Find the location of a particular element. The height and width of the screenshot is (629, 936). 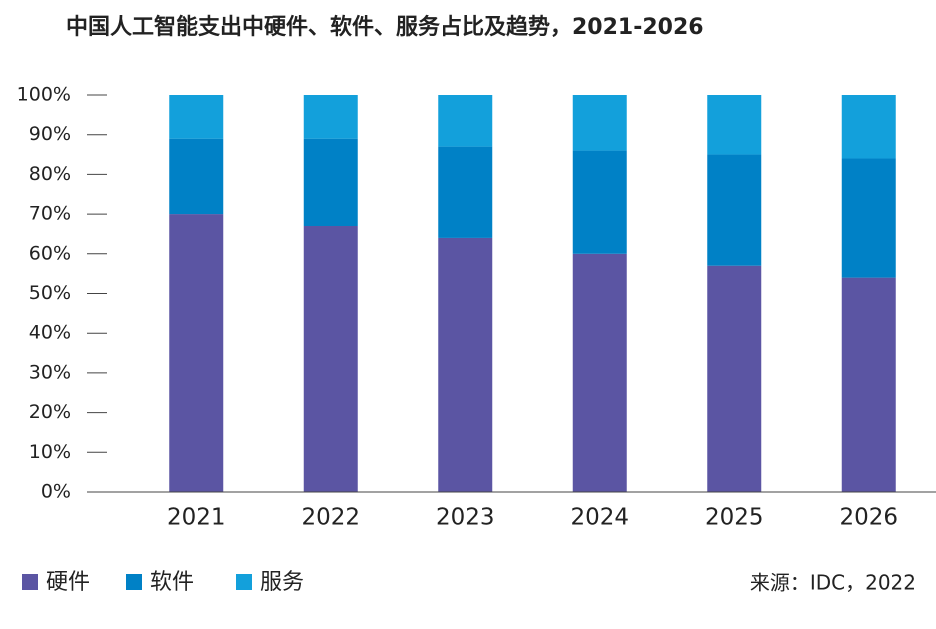

y-tick-label: 90% is located at coordinates (50, 134).